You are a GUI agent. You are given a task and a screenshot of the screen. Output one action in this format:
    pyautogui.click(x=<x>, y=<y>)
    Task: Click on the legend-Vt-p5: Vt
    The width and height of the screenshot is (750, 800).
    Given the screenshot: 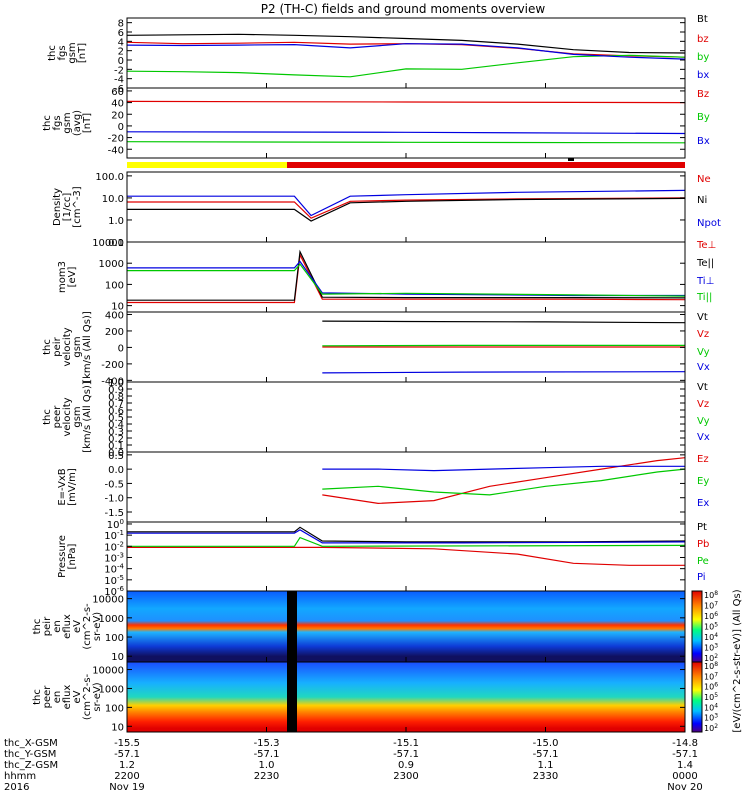 What is the action you would take?
    pyautogui.click(x=702, y=317)
    